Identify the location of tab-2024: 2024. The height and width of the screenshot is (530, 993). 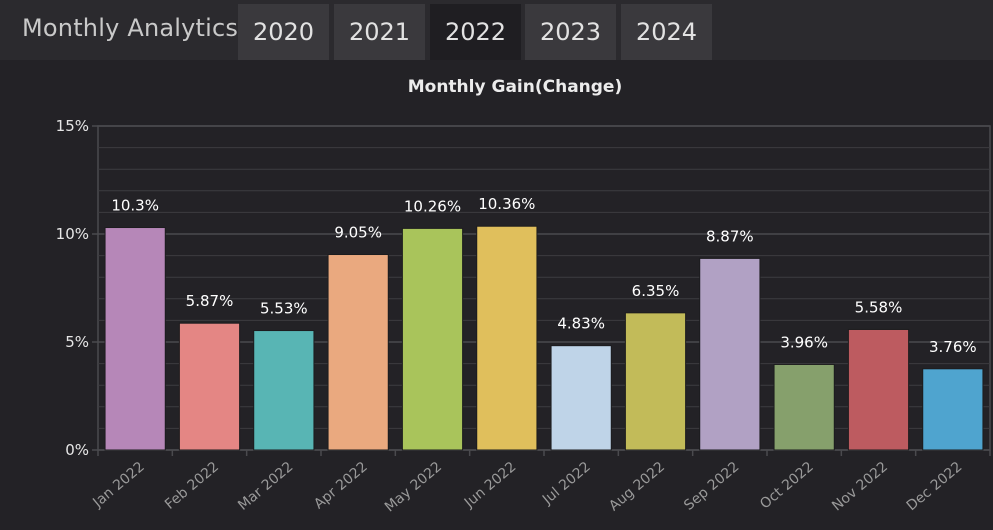
(666, 32).